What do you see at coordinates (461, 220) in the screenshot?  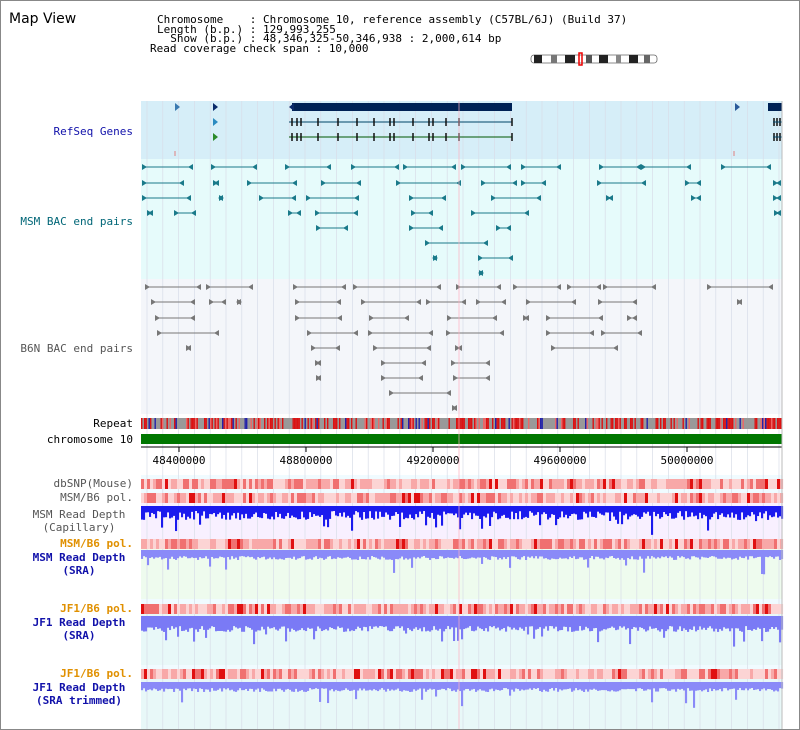 I see `msm-bac-end-pairs` at bounding box center [461, 220].